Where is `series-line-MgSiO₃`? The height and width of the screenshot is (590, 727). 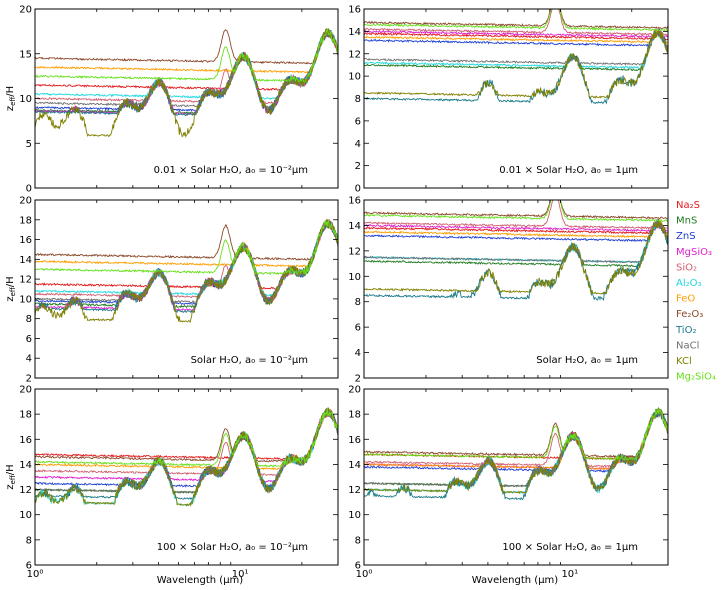 series-line-MgSiO₃ is located at coordinates (516, 226).